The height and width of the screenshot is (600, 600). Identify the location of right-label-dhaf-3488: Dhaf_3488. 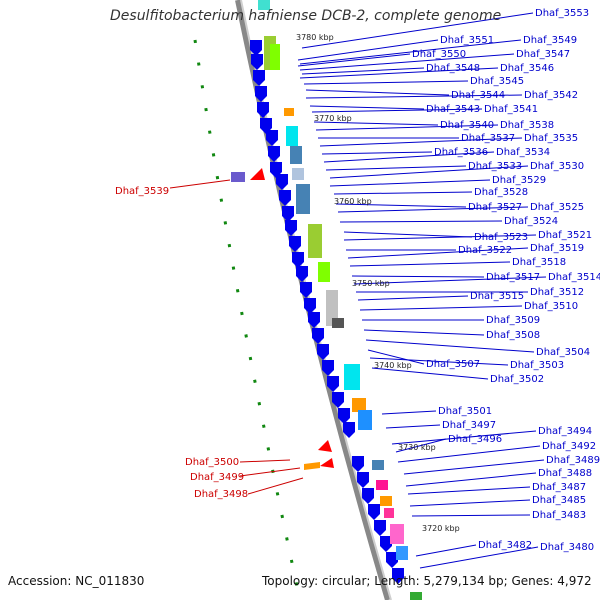
(565, 473).